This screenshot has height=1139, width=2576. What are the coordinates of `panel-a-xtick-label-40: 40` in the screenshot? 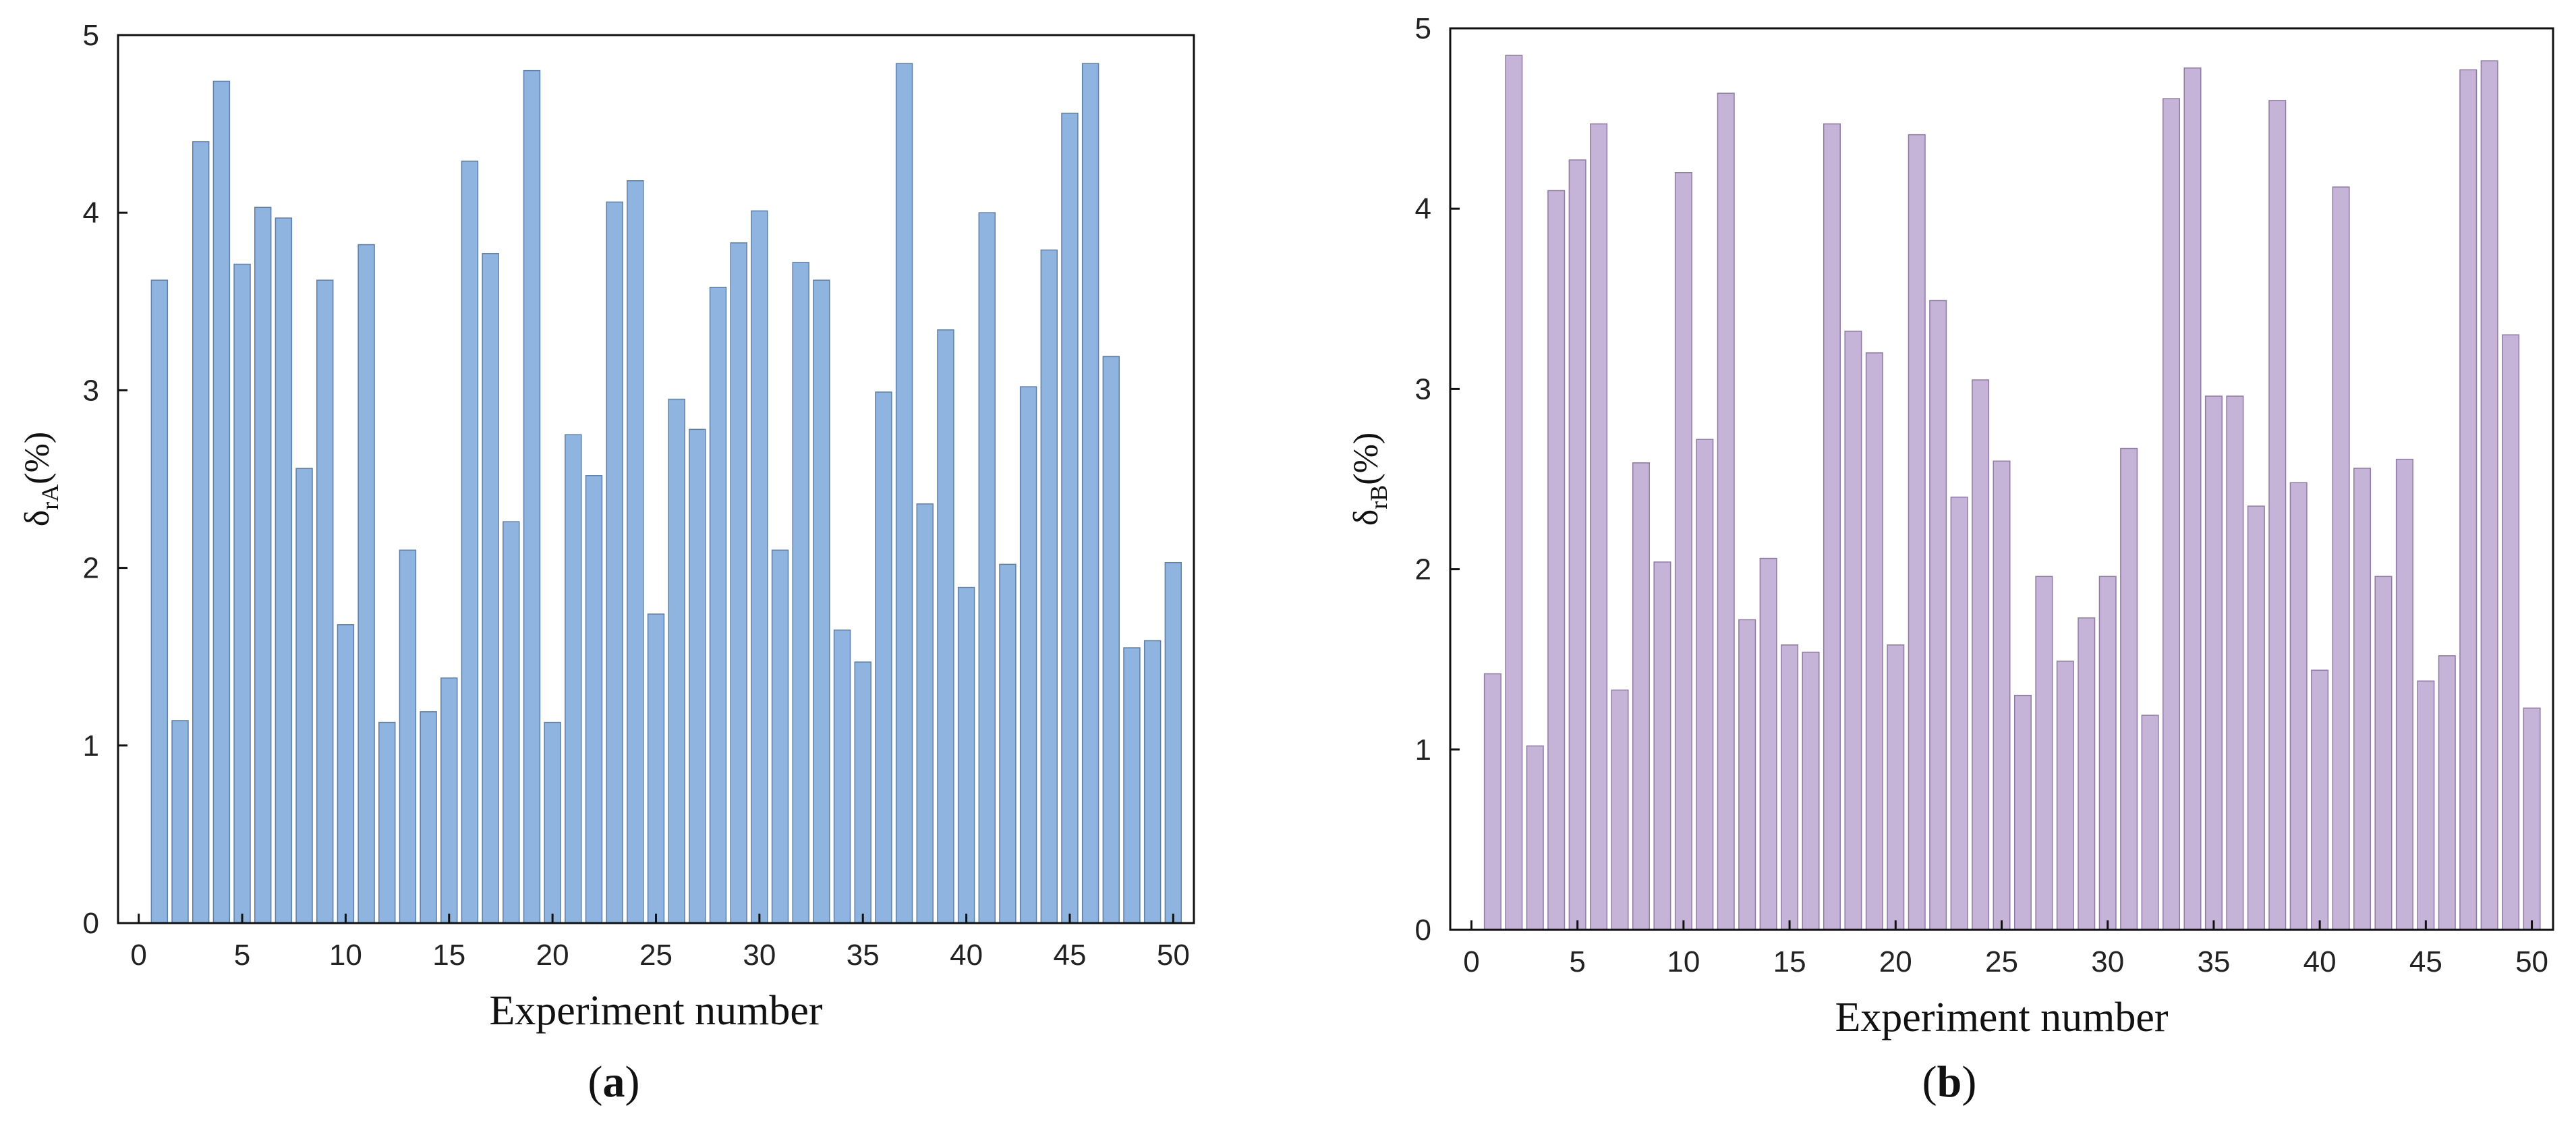 It's located at (966, 955).